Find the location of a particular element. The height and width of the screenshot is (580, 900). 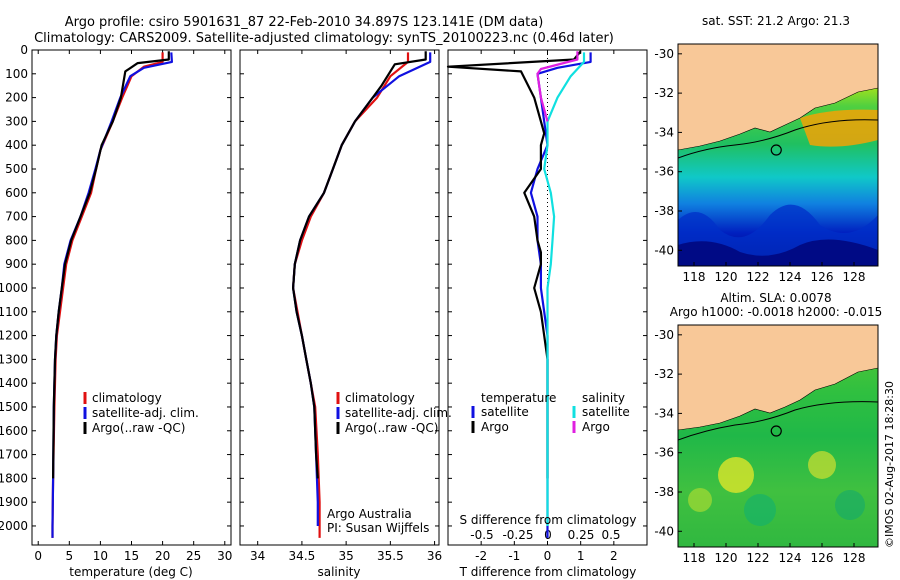

s-tick-label: -0.5 is located at coordinates (481, 535).